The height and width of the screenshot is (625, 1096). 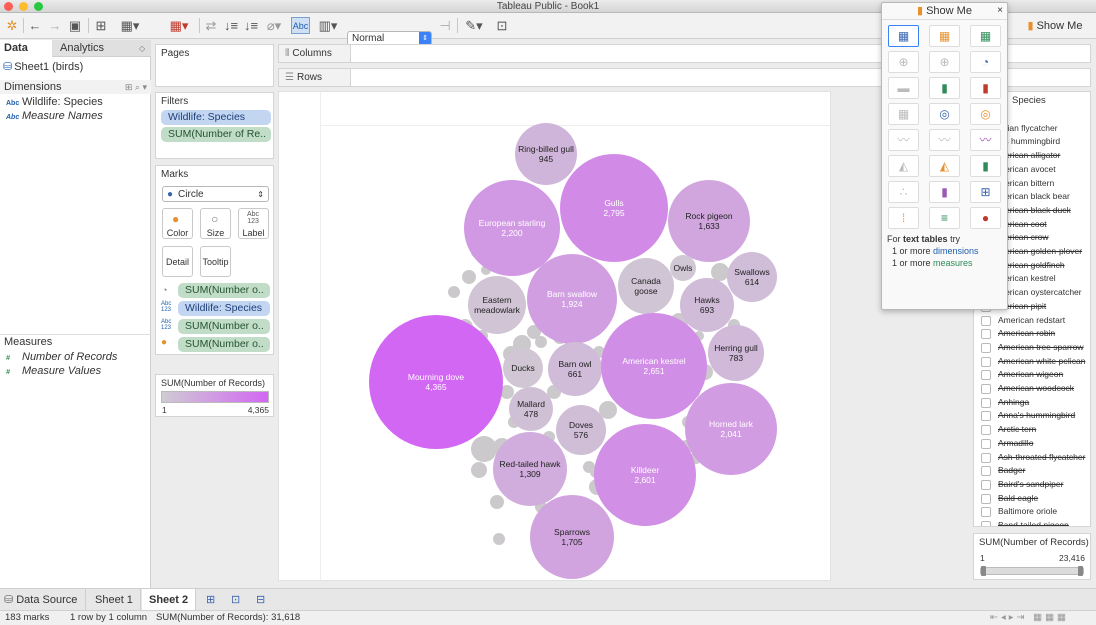 I want to click on show-labels-button: Abc, so click(x=300, y=25).